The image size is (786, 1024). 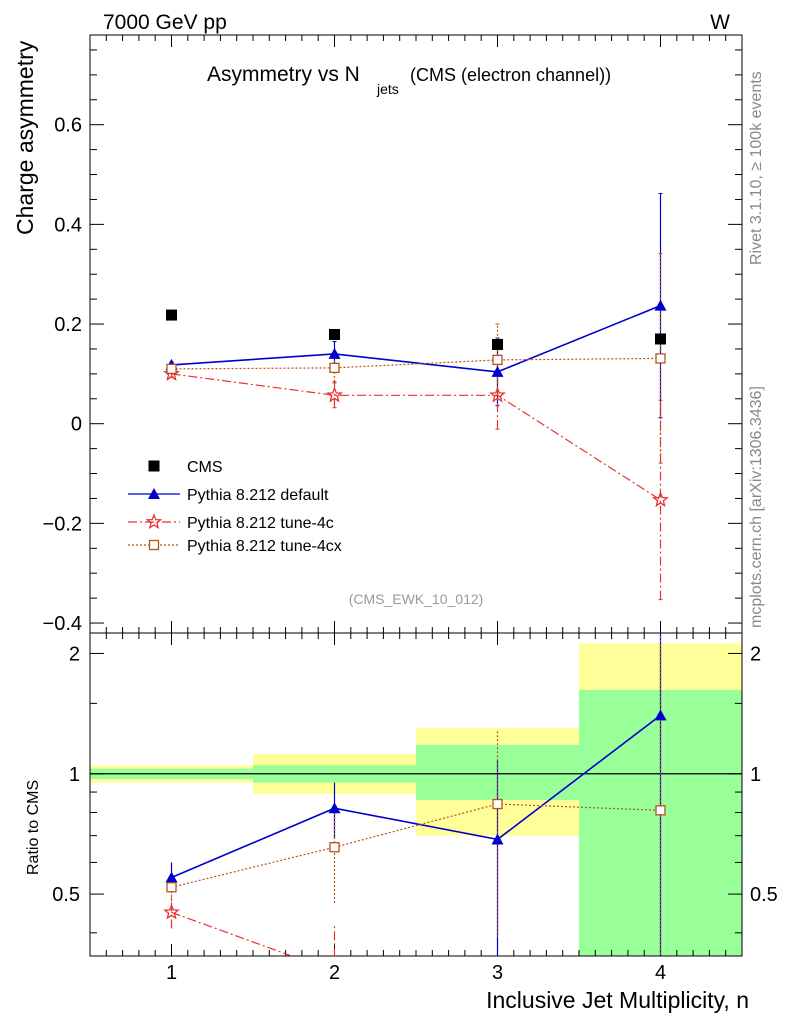 What do you see at coordinates (416, 599) in the screenshot?
I see `analysis-id-label: (CMS_EWK_10_012)` at bounding box center [416, 599].